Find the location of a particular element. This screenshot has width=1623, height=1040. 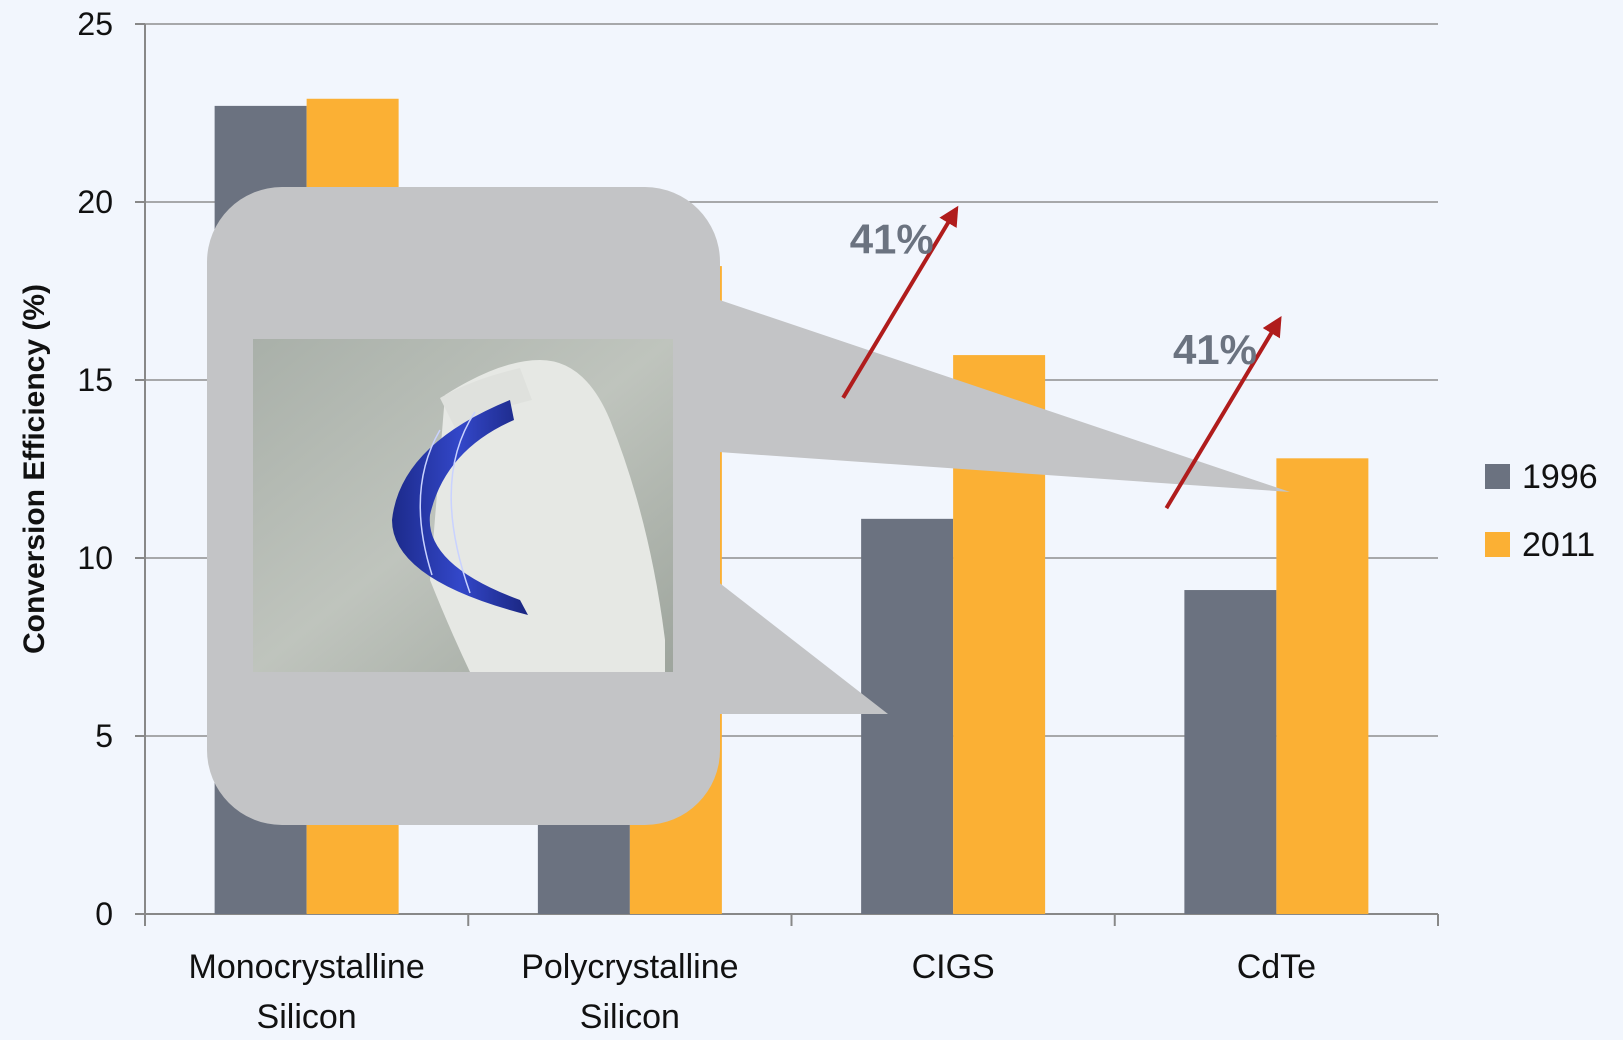

x-tick-label-line: CIGS is located at coordinates (953, 967).